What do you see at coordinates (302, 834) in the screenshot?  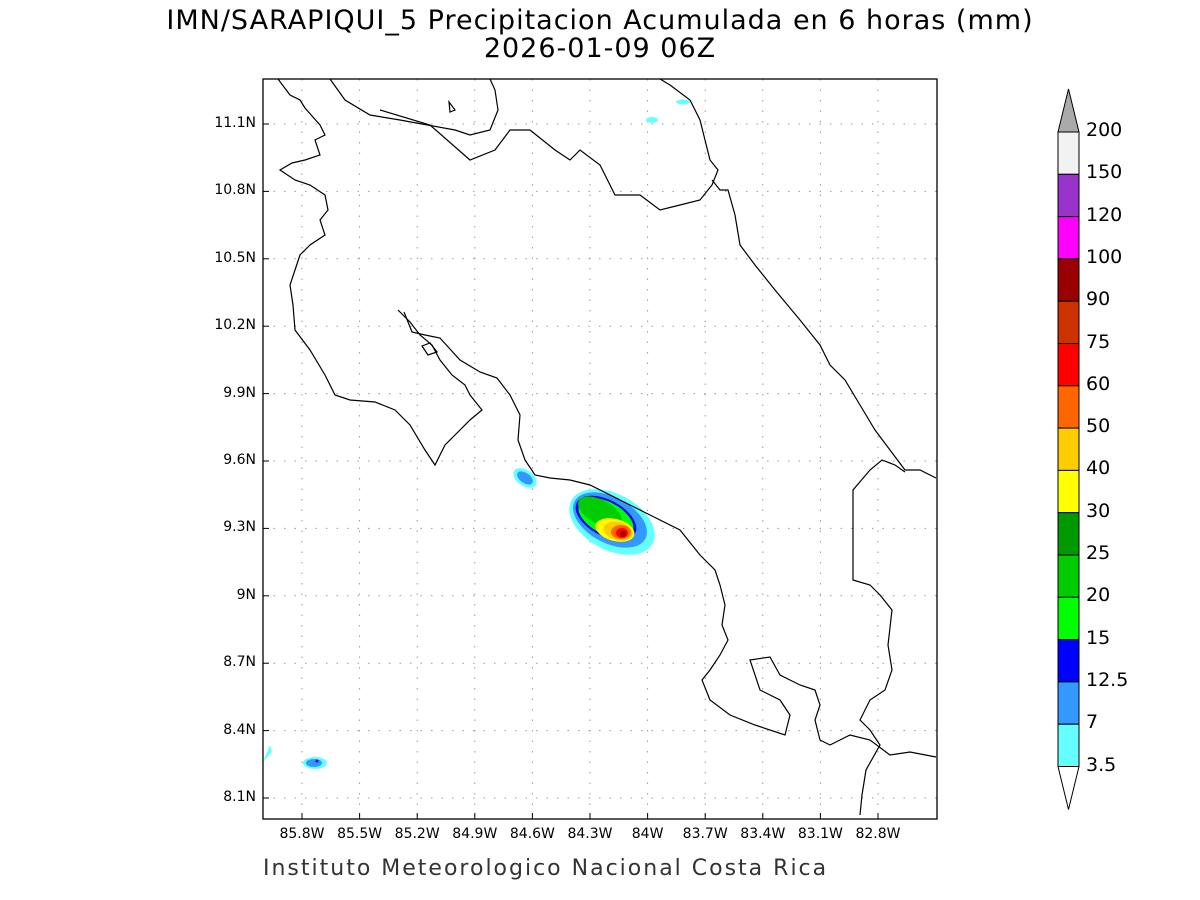 I see `lon-tick-label: 85.8W` at bounding box center [302, 834].